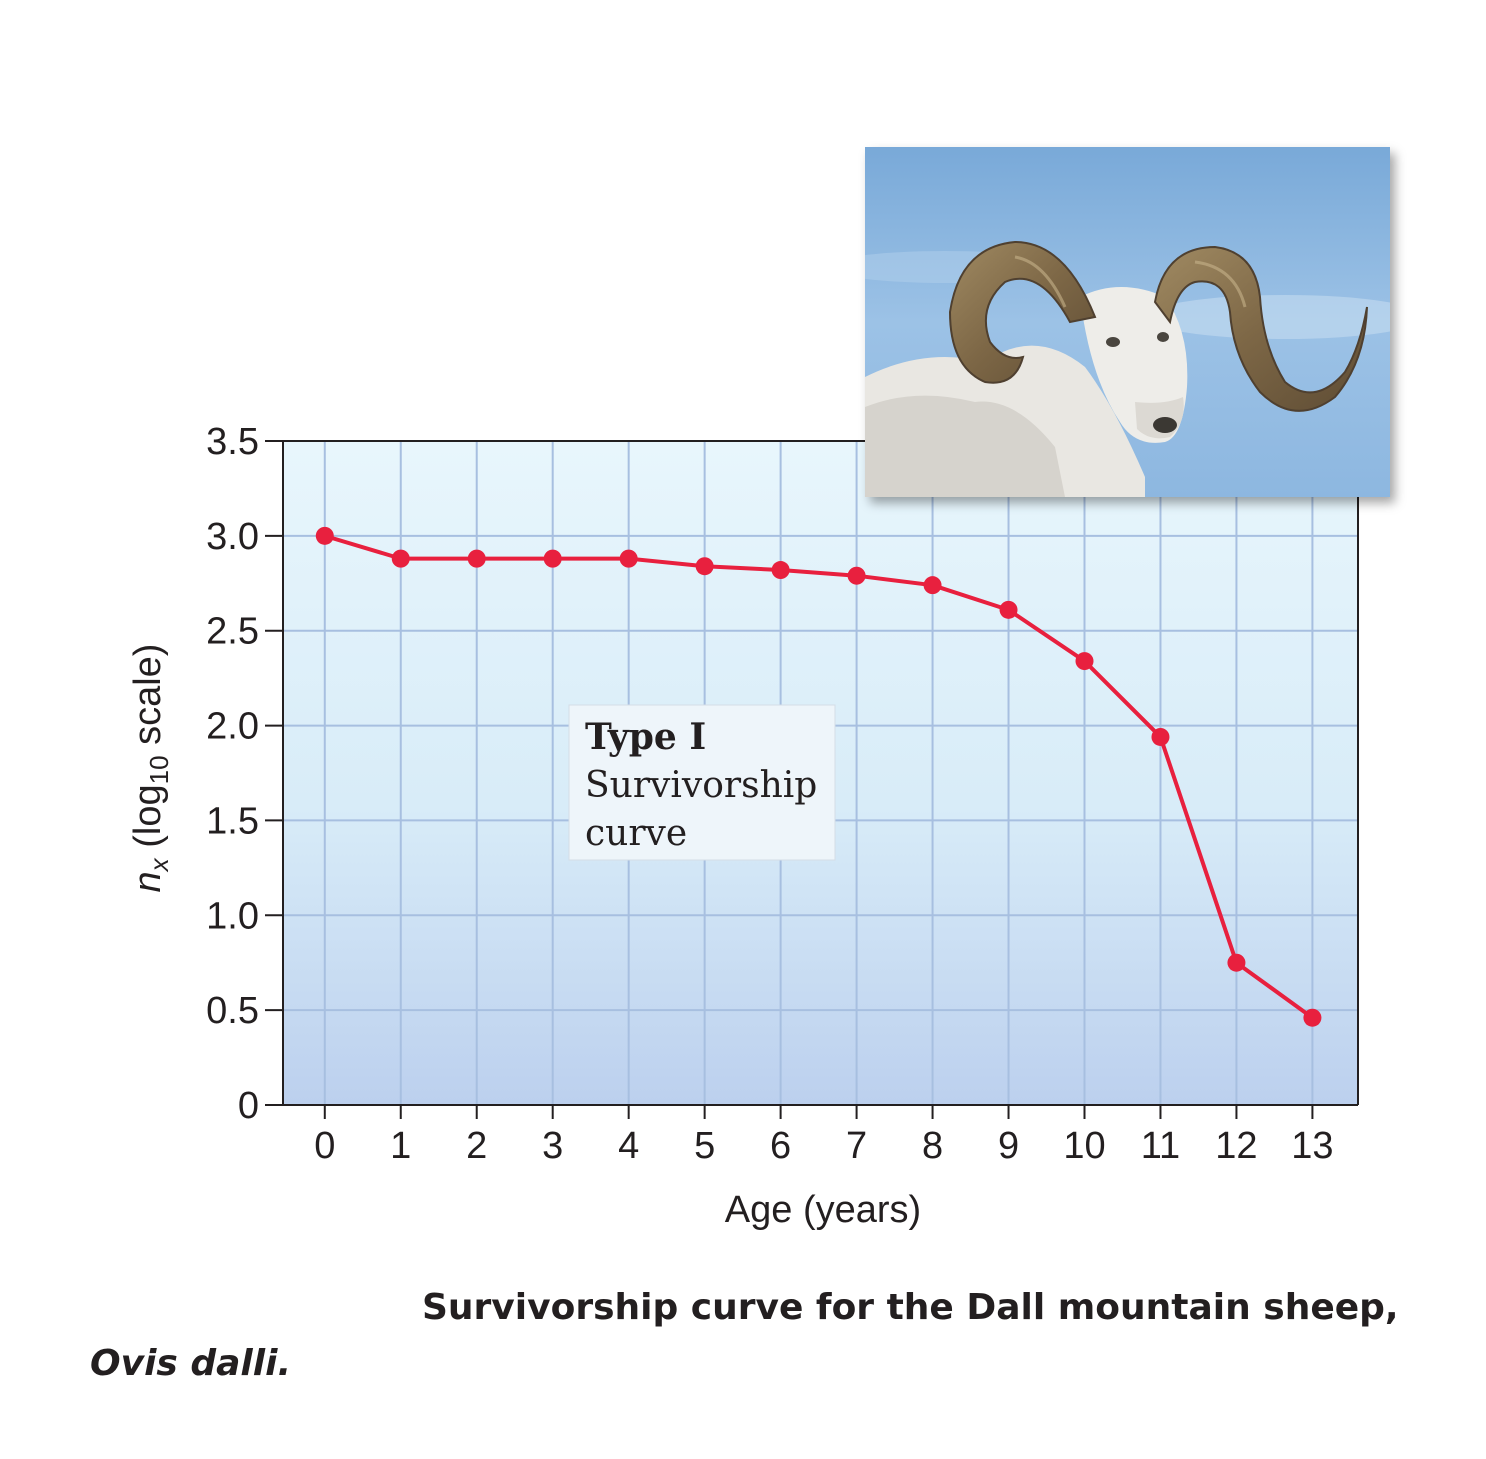 The width and height of the screenshot is (1486, 1459). I want to click on dall-sheep-ram-icon, so click(1127, 322).